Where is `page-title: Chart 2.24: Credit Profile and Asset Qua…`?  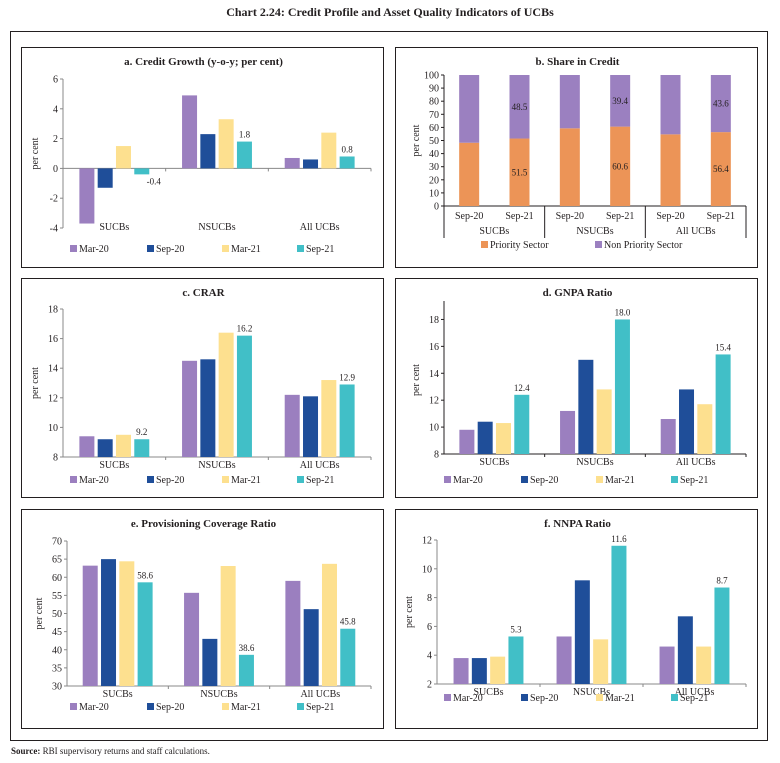
page-title: Chart 2.24: Credit Profile and Asset Qua… is located at coordinates (390, 12).